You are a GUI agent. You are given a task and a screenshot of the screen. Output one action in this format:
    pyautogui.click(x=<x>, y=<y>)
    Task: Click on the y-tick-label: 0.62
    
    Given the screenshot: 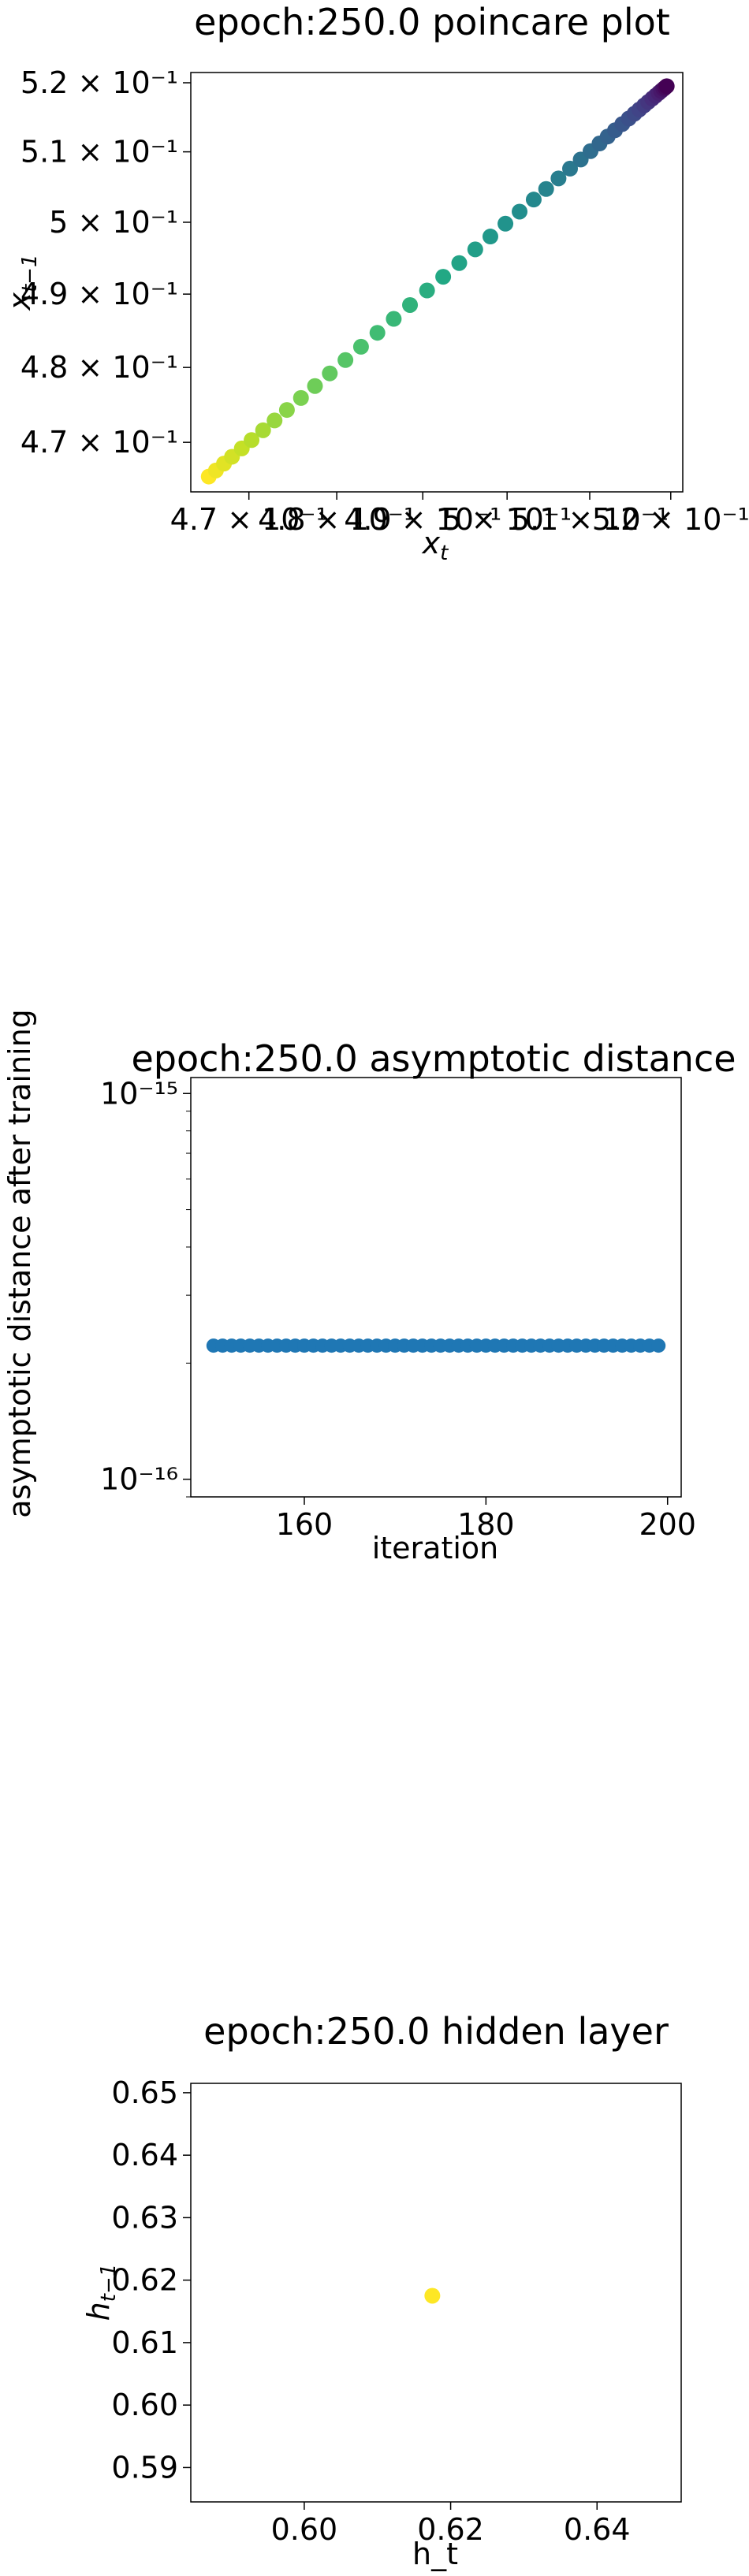 What is the action you would take?
    pyautogui.click(x=144, y=2280)
    